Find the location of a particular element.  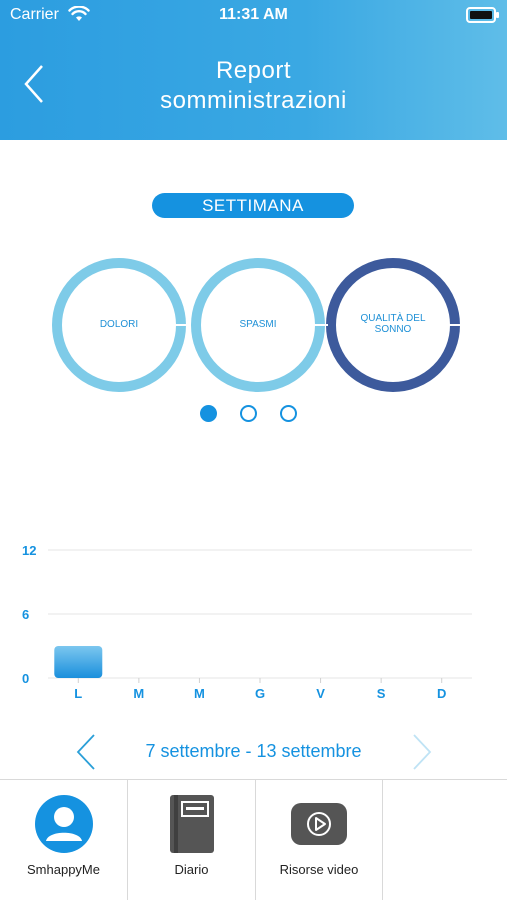

ring-label-dolori: DOLORI is located at coordinates (119, 324).